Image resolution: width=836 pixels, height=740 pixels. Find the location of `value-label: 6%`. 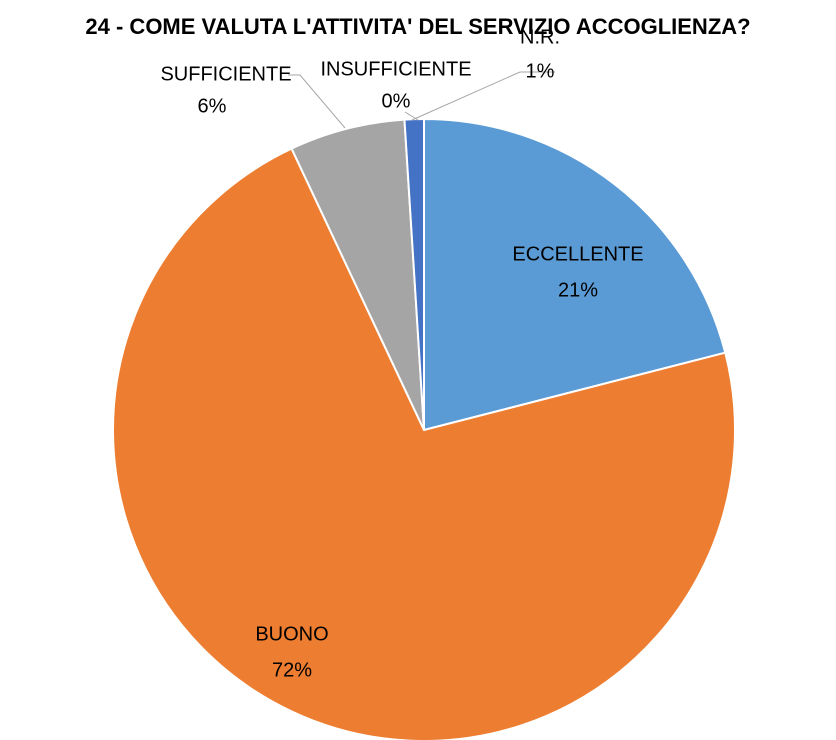

value-label: 6% is located at coordinates (212, 106).